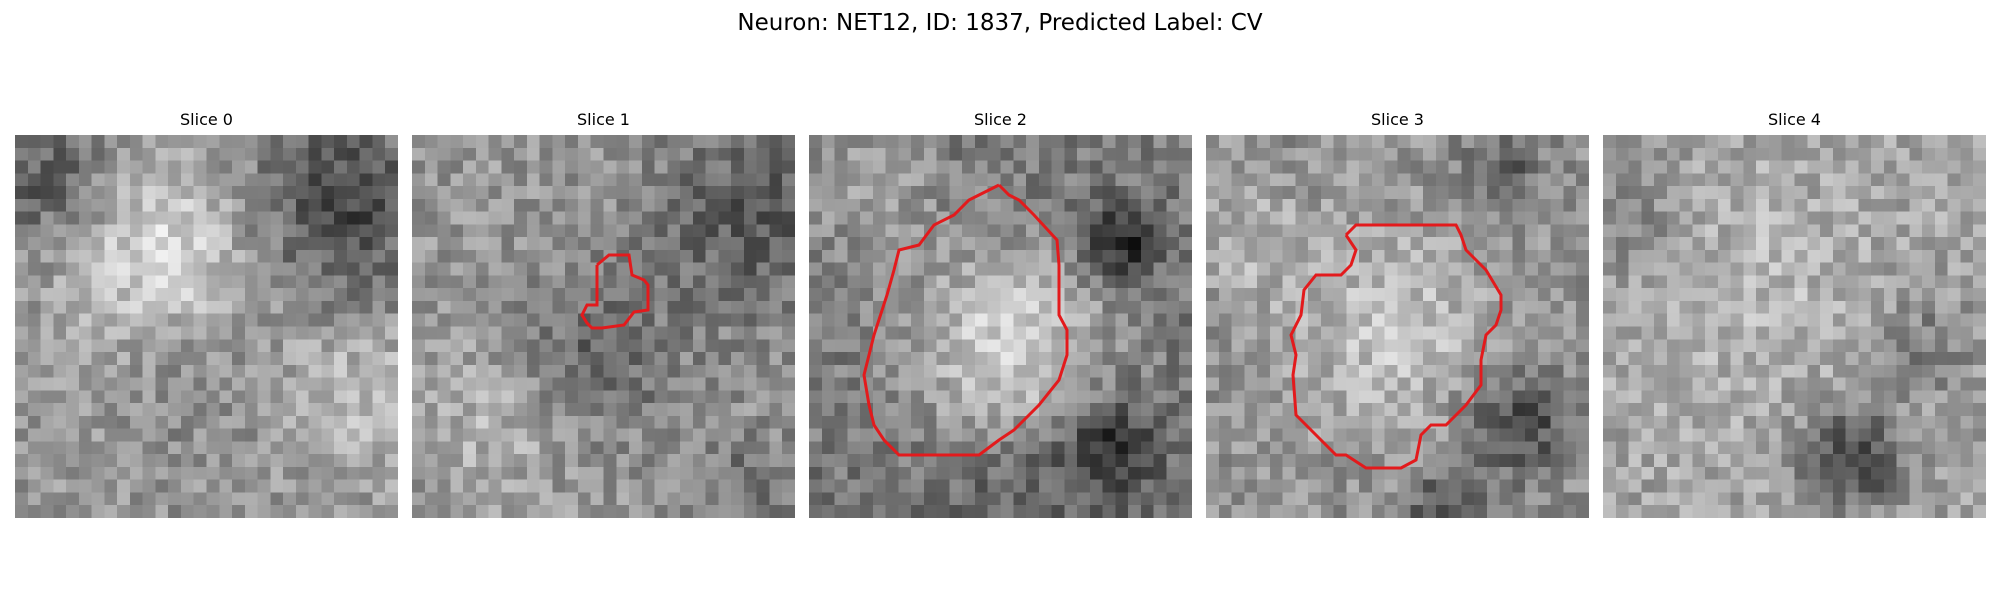  I want to click on slice-title: Slice 0, so click(206, 119).